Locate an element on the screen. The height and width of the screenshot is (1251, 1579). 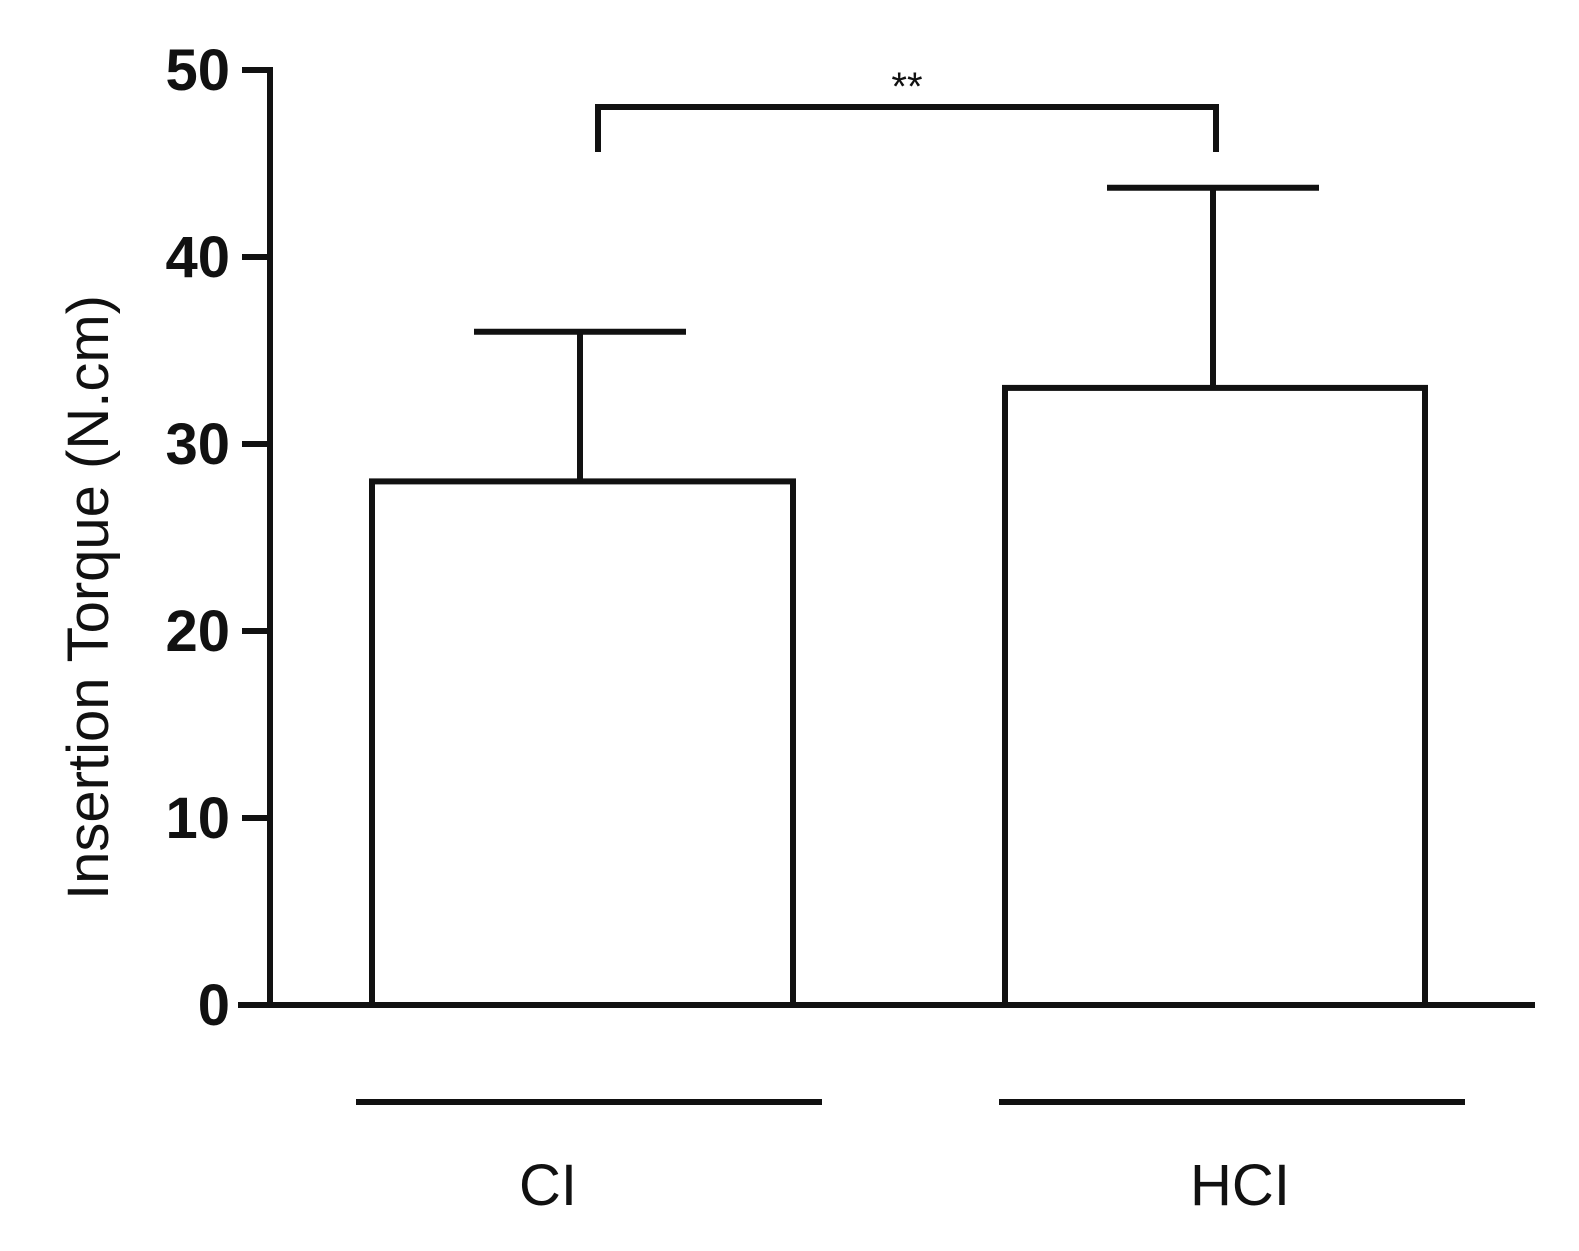
bar-ci is located at coordinates (582, 743).